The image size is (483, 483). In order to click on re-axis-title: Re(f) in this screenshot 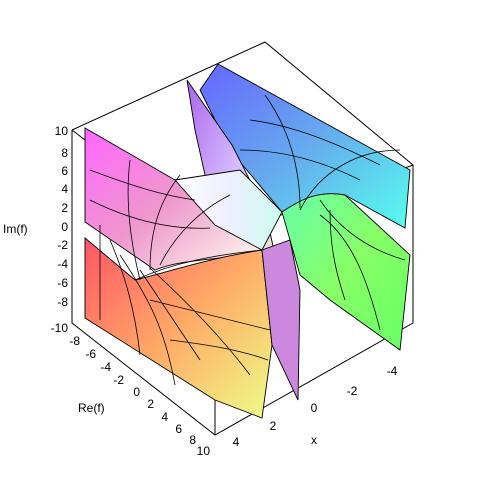, I will do `click(91, 408)`.